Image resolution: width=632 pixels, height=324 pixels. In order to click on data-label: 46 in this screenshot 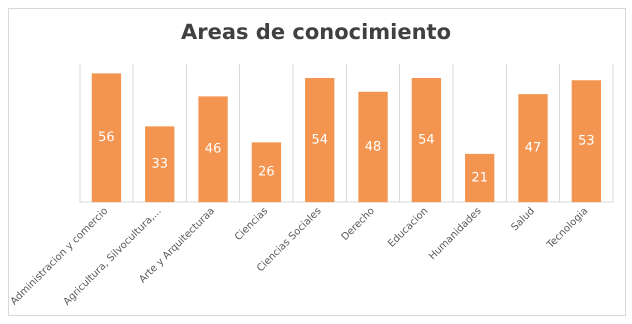, I will do `click(213, 149)`.